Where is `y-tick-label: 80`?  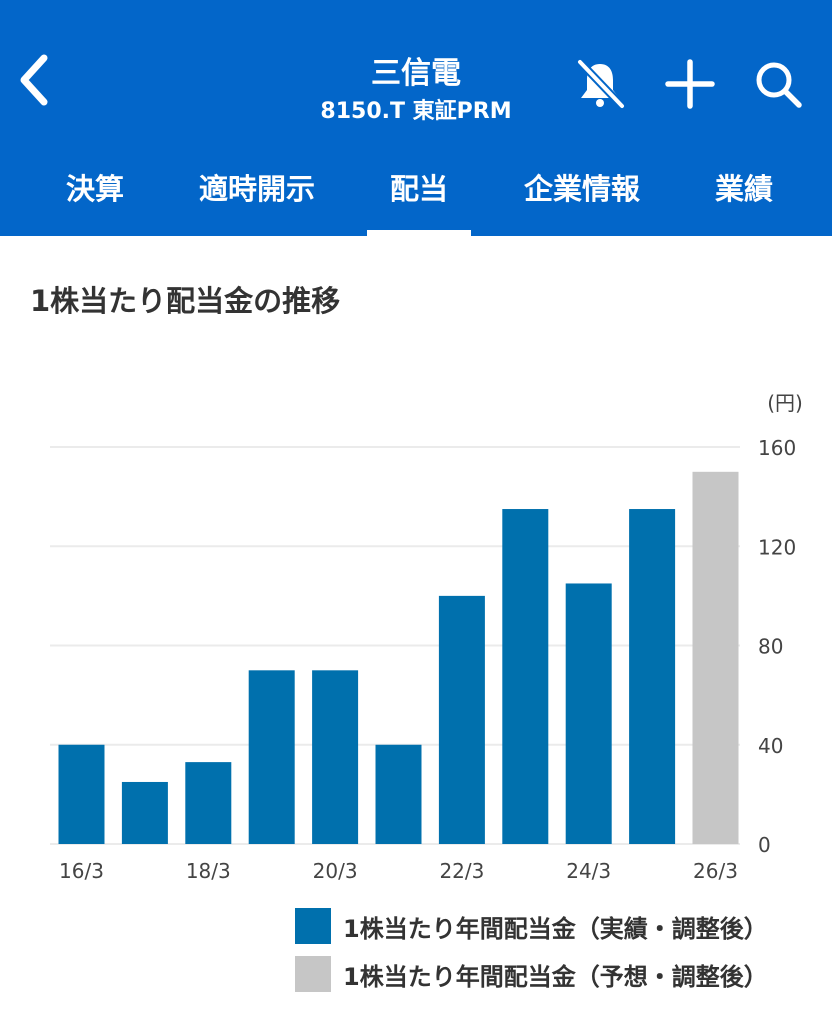 y-tick-label: 80 is located at coordinates (770, 647).